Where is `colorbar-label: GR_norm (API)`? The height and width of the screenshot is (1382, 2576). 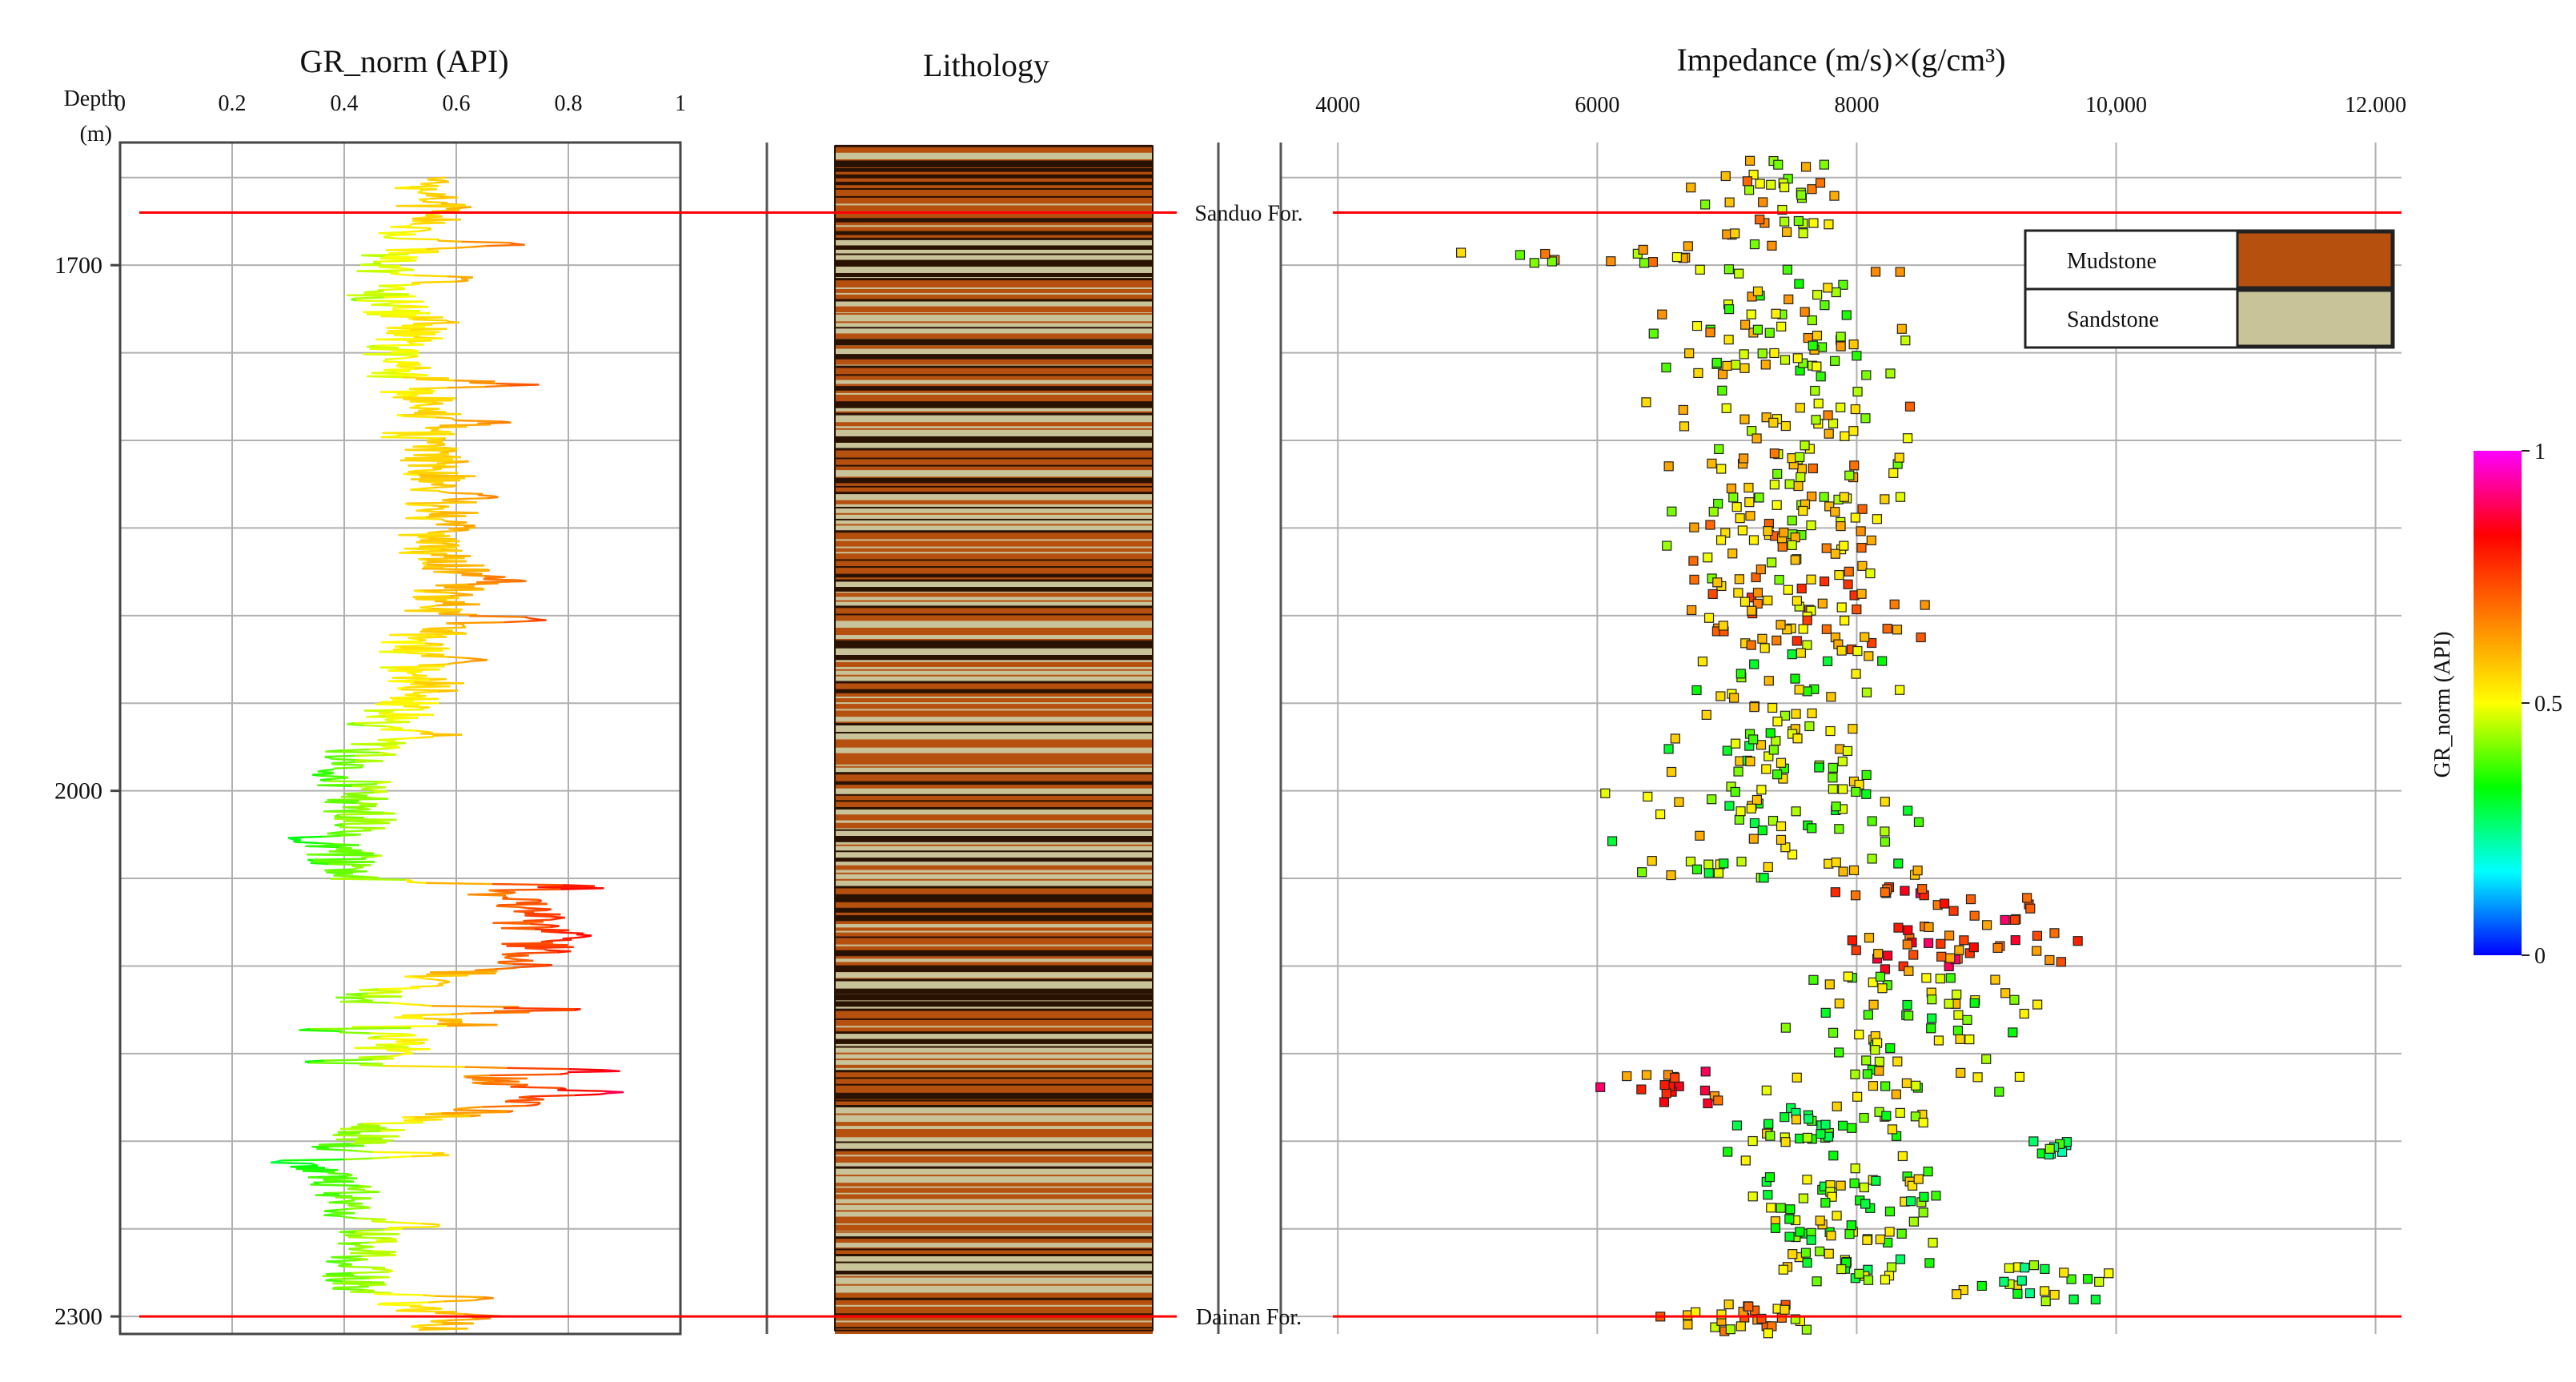
colorbar-label: GR_norm (API) is located at coordinates (2443, 705).